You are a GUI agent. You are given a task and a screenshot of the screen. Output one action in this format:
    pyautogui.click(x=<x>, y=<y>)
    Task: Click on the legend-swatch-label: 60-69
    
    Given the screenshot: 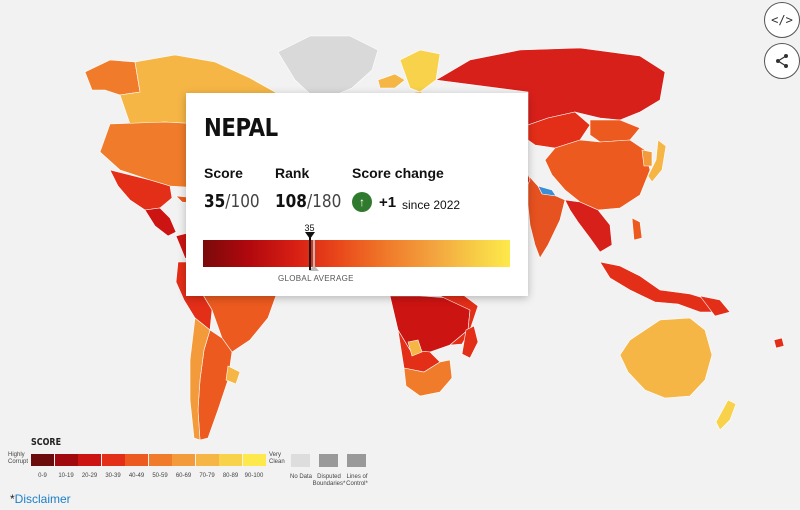 What is the action you would take?
    pyautogui.click(x=183, y=476)
    